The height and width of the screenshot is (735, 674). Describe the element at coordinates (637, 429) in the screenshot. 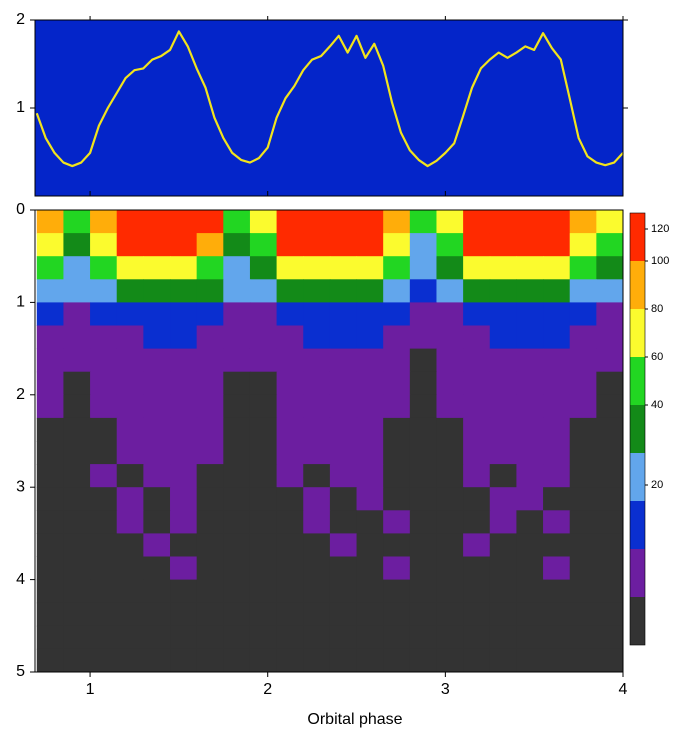

I see `colorbar-band` at that location.